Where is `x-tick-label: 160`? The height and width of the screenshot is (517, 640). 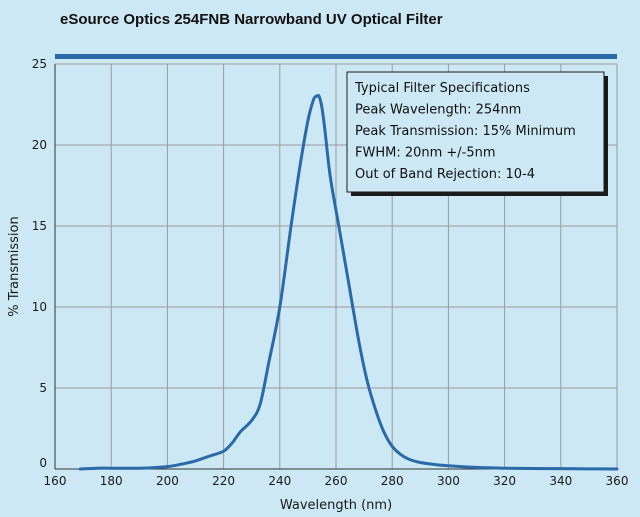 x-tick-label: 160 is located at coordinates (55, 481).